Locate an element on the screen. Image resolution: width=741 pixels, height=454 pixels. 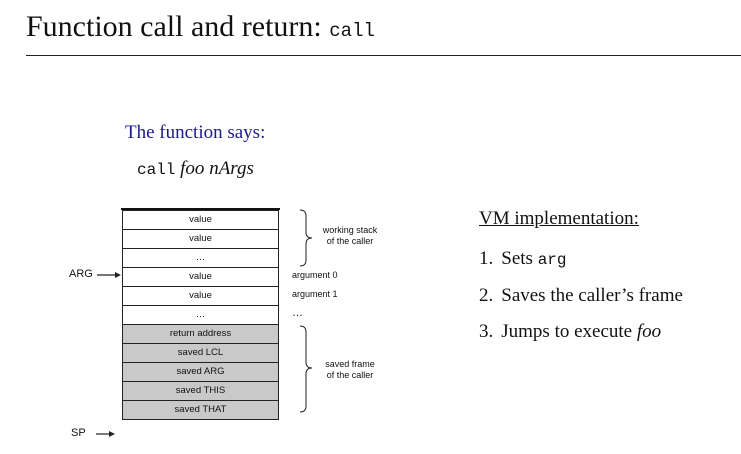
call-keyword: call is located at coordinates (156, 170).